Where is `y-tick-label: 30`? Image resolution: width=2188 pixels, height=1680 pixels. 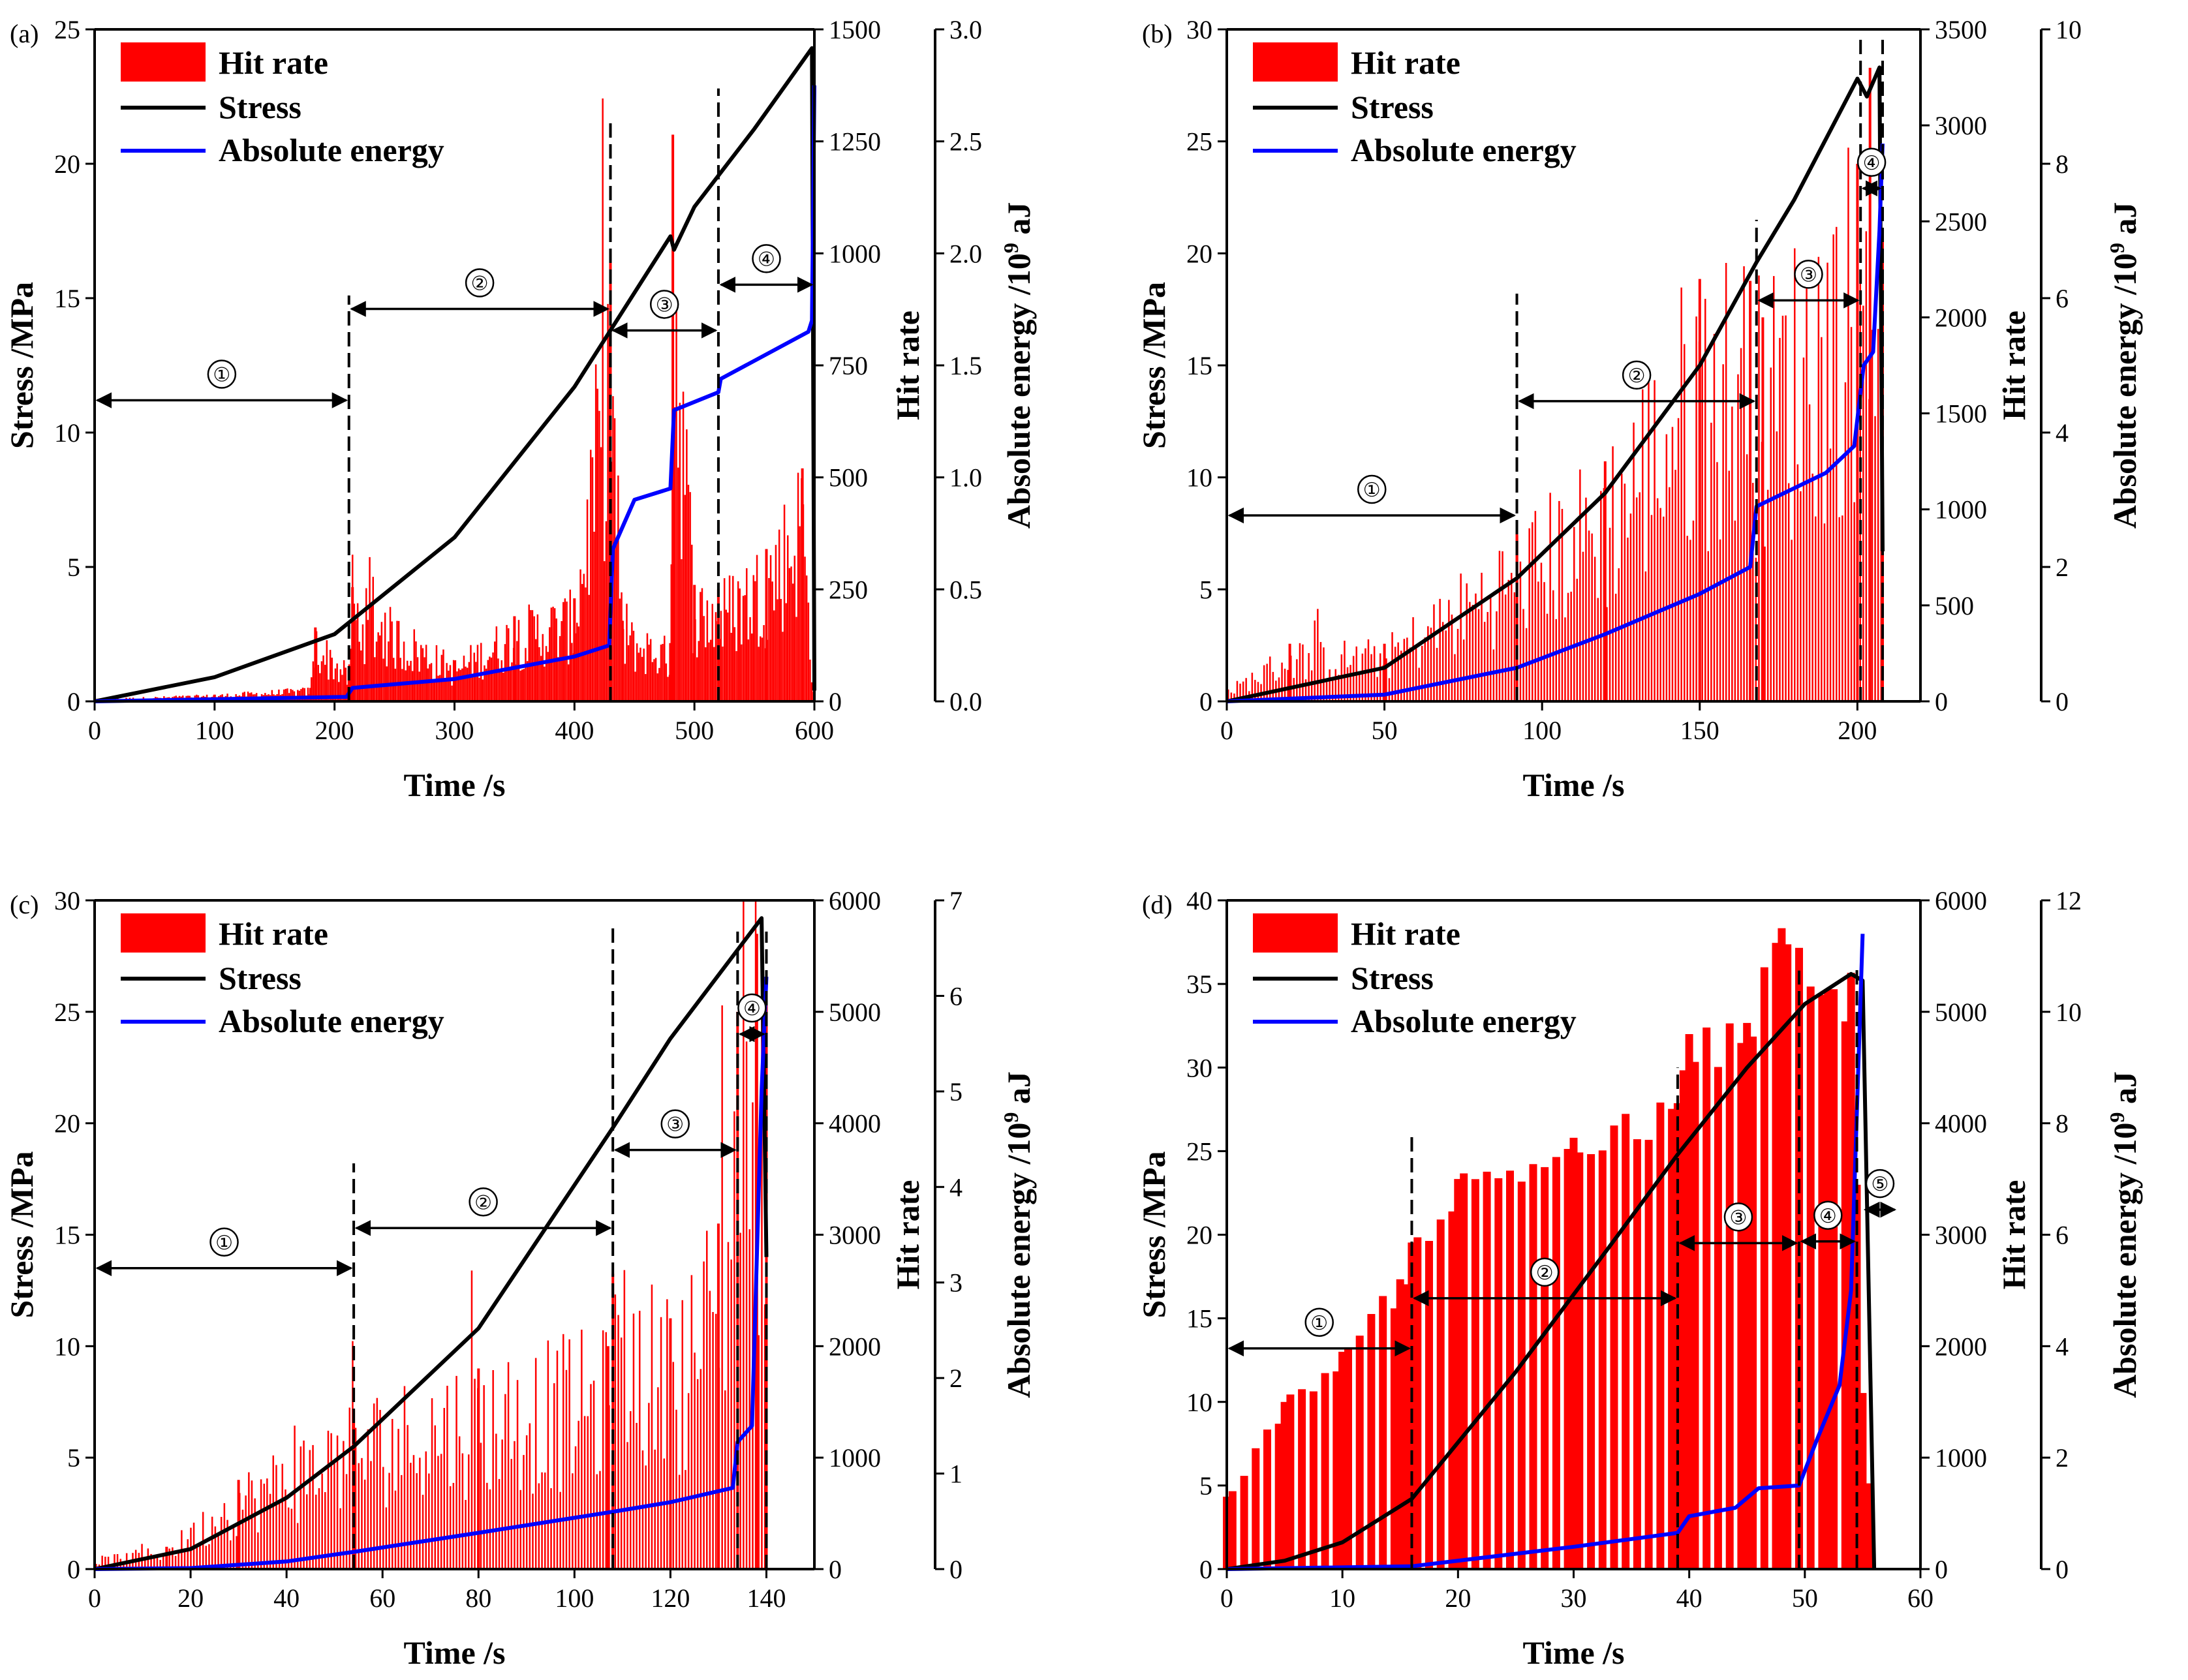
y-tick-label: 30 is located at coordinates (1199, 29).